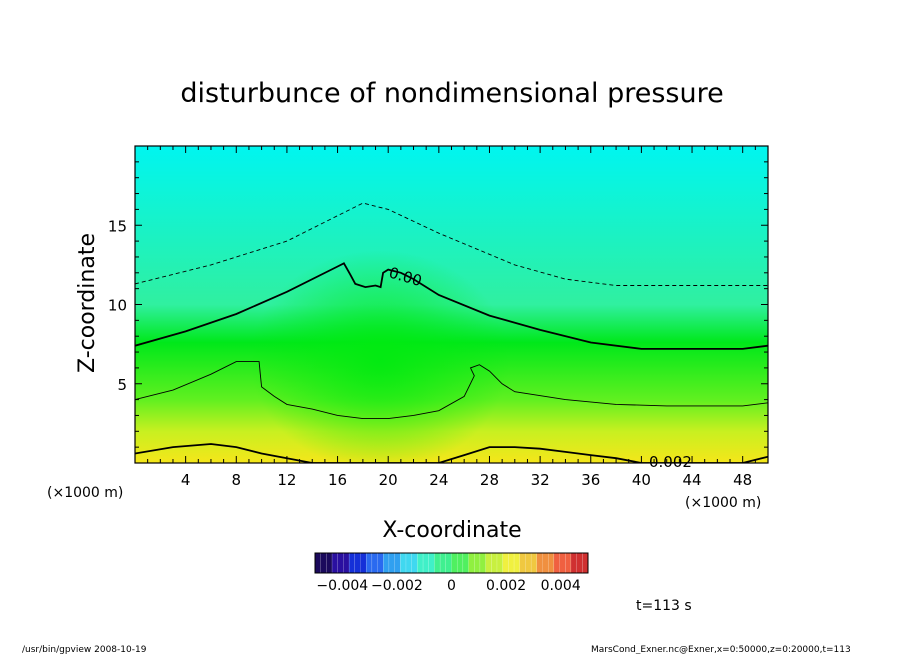 Image resolution: width=904 pixels, height=654 pixels. What do you see at coordinates (451, 530) in the screenshot?
I see `x-axis-label: X-coordinate` at bounding box center [451, 530].